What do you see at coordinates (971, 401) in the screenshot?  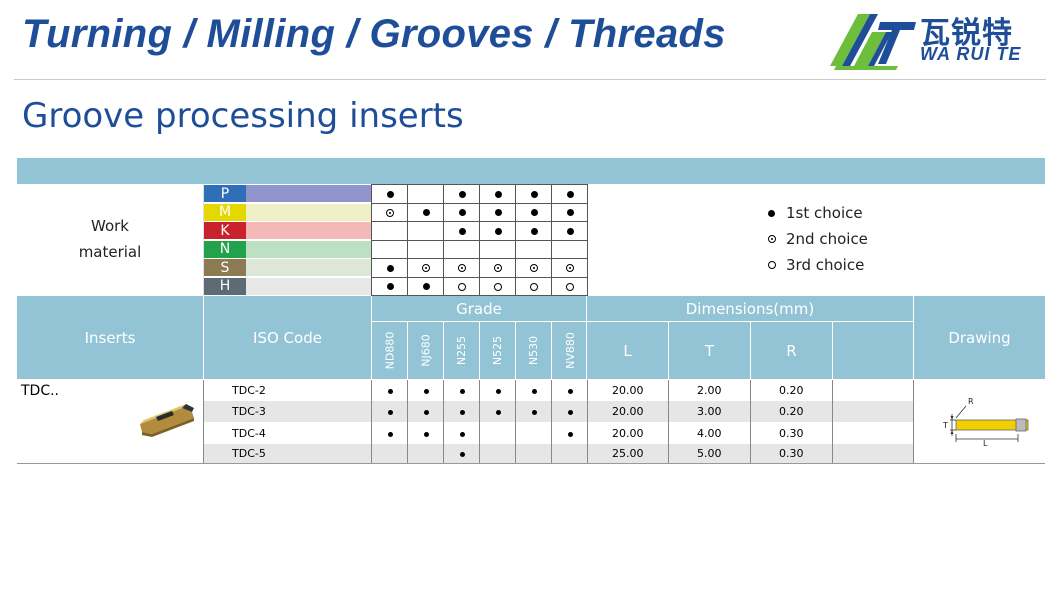 I see `drawing-label-r: R` at bounding box center [971, 401].